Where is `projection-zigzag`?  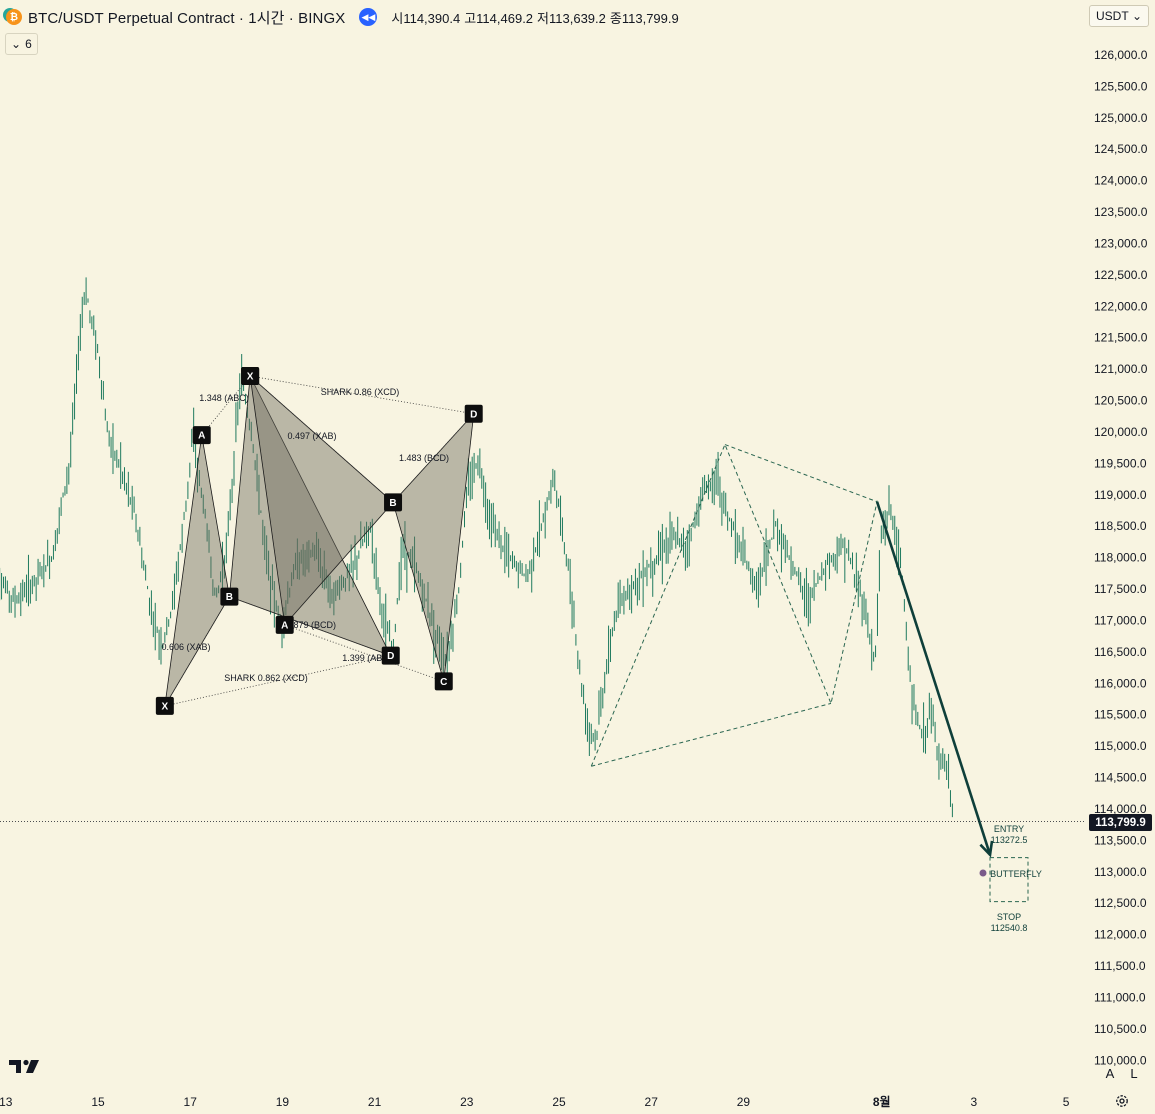 projection-zigzag is located at coordinates (790, 649).